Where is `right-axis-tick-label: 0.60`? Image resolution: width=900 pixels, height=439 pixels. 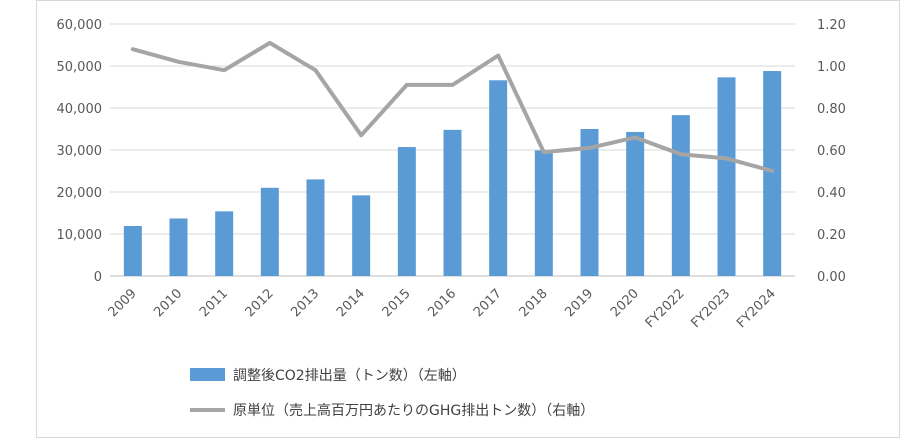 right-axis-tick-label: 0.60 is located at coordinates (831, 151).